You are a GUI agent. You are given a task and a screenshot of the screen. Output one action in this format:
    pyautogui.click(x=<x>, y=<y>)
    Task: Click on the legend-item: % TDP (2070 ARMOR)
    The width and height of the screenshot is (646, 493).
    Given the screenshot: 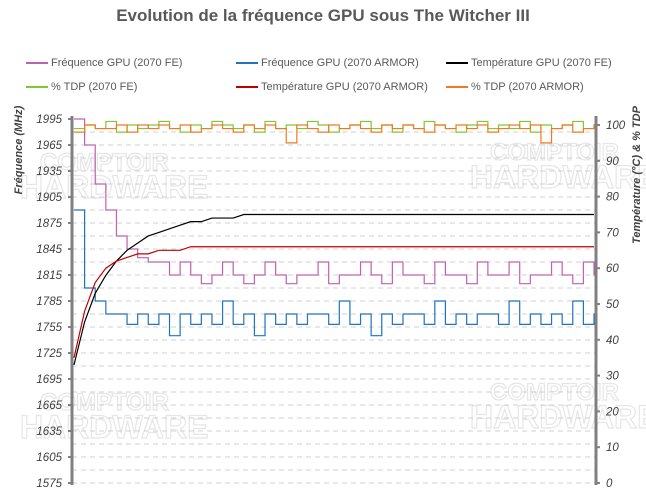 What is the action you would take?
    pyautogui.click(x=515, y=87)
    